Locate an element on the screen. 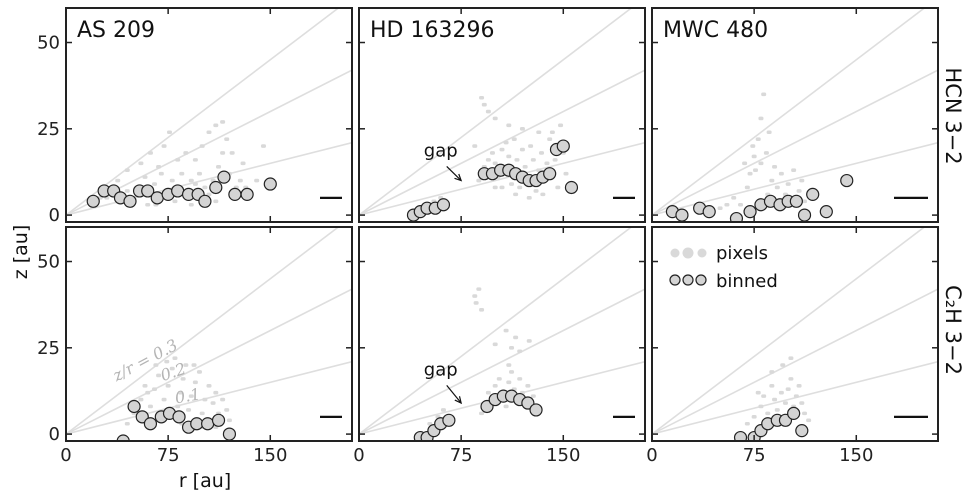 The height and width of the screenshot is (491, 966). panel-title: AS 209 is located at coordinates (116, 30).